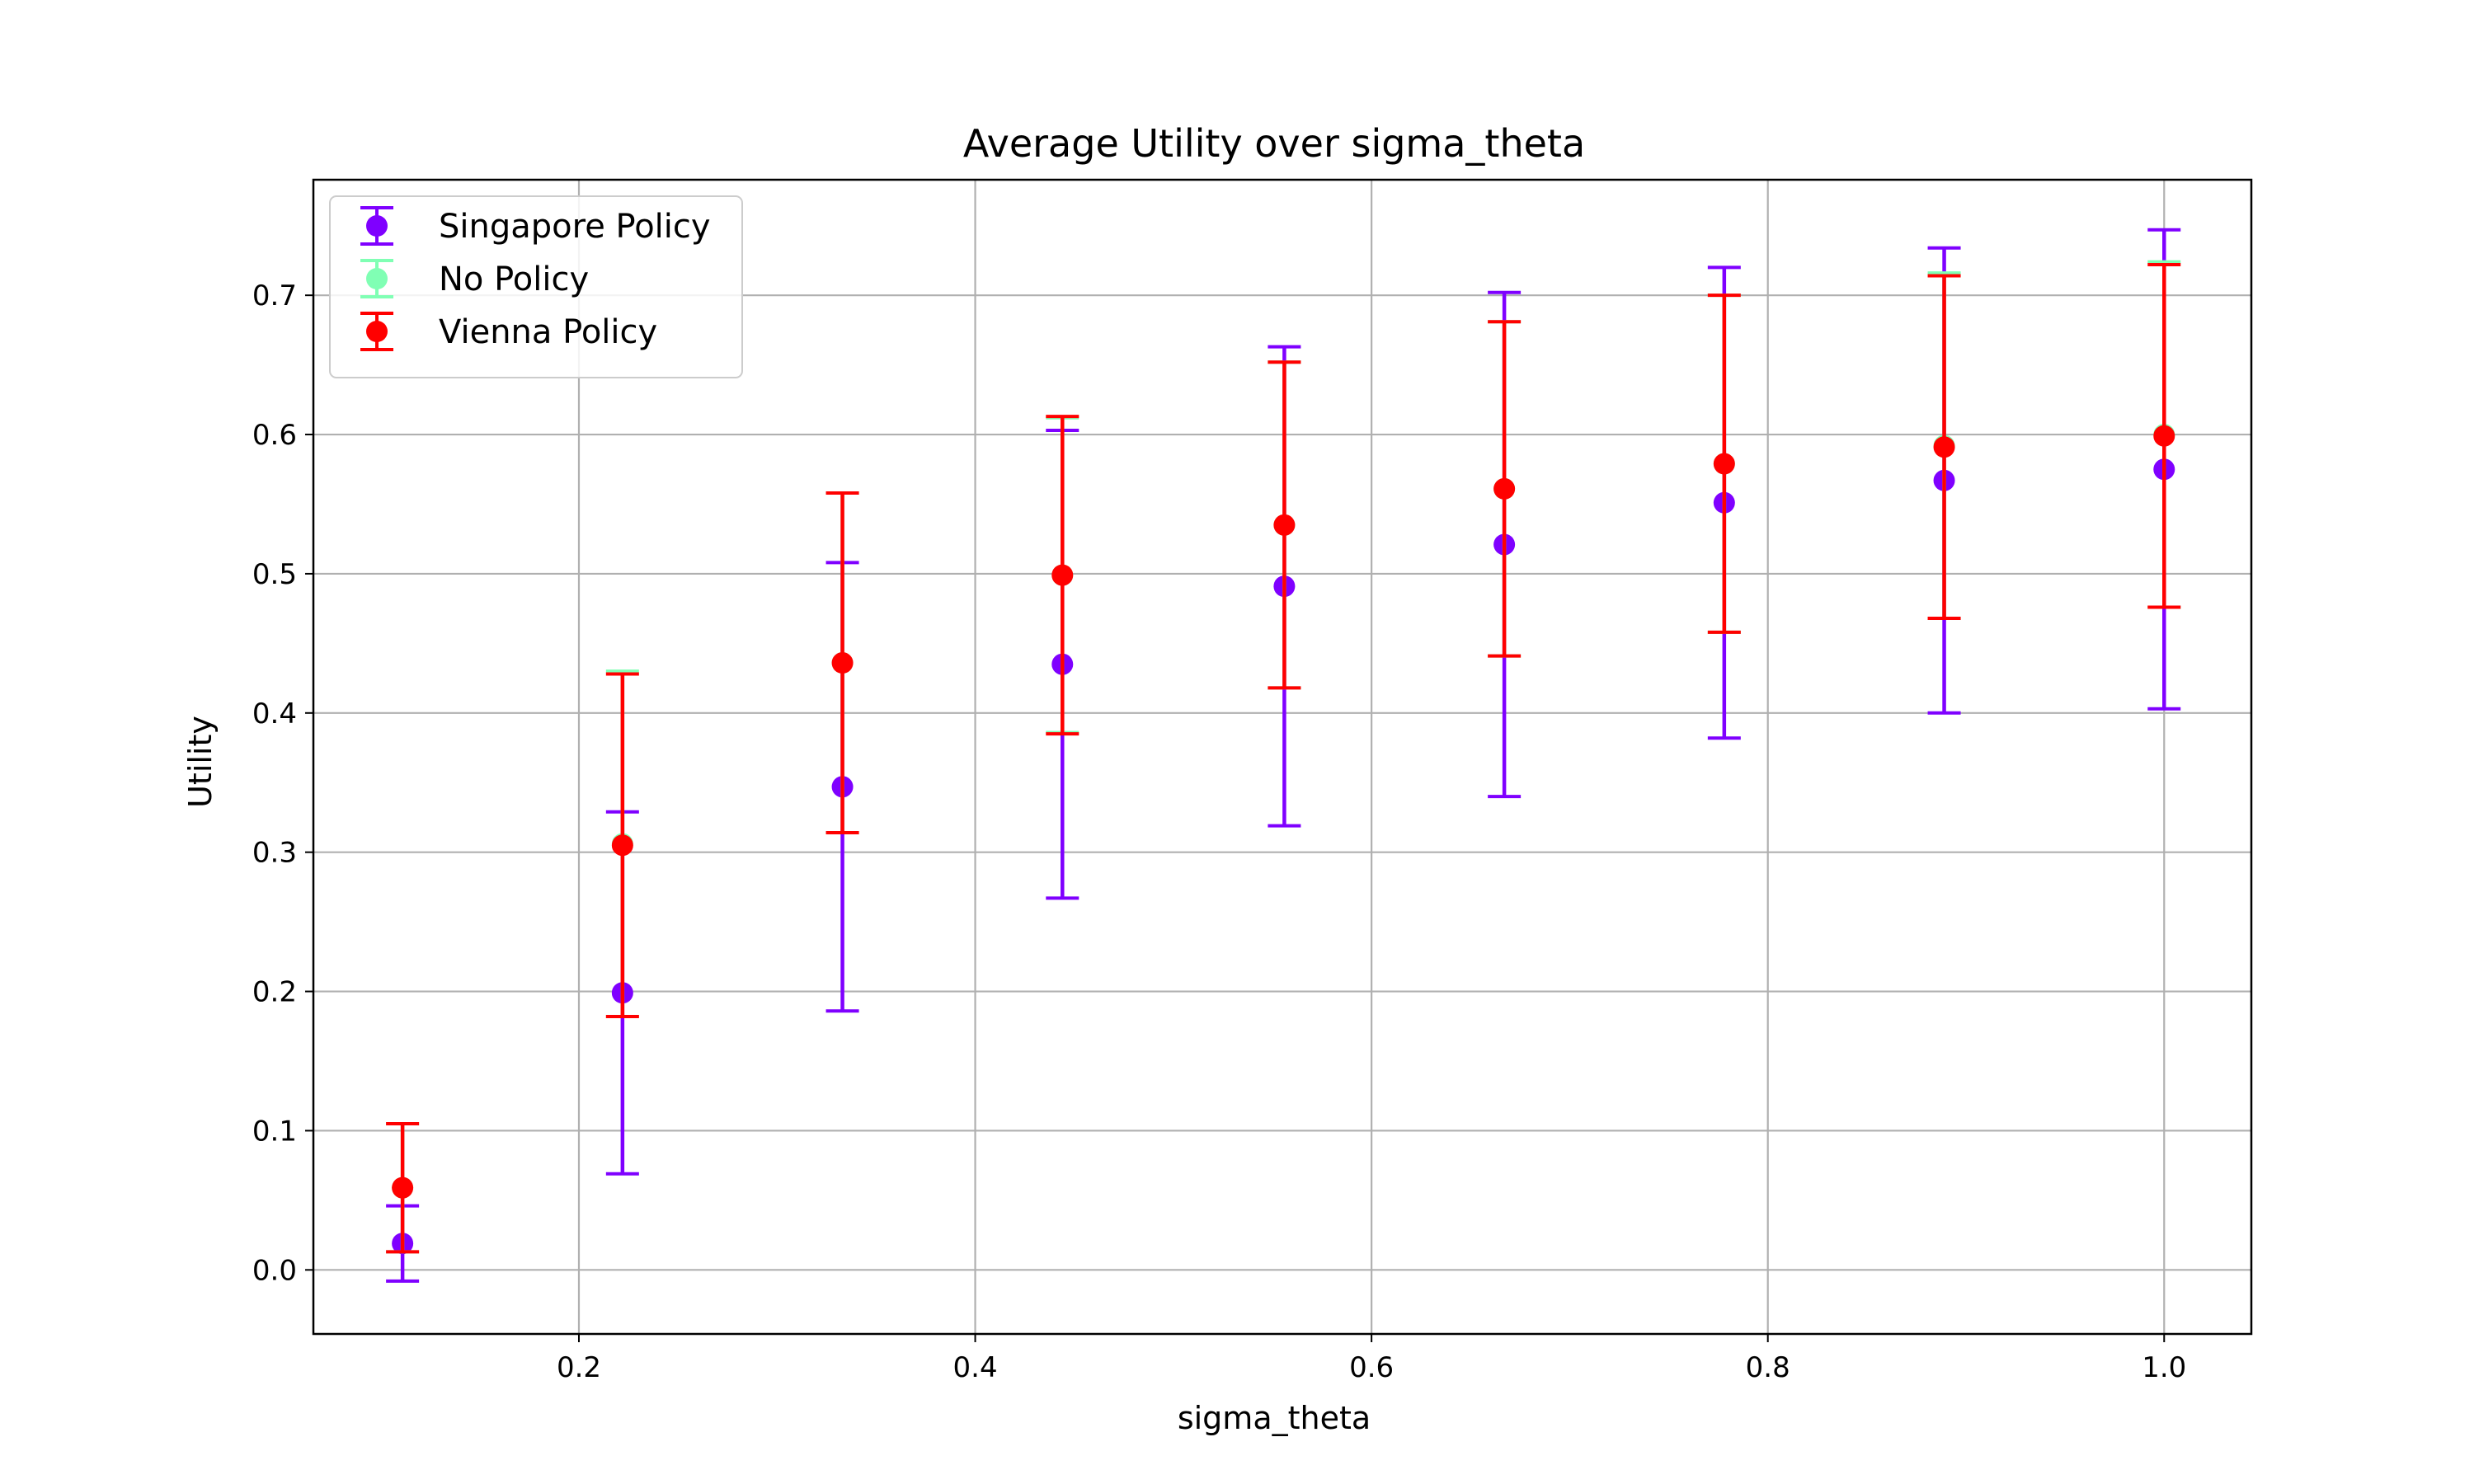 The width and height of the screenshot is (2474, 1484). What do you see at coordinates (579, 1367) in the screenshot?
I see `x-tick-label: 0.2` at bounding box center [579, 1367].